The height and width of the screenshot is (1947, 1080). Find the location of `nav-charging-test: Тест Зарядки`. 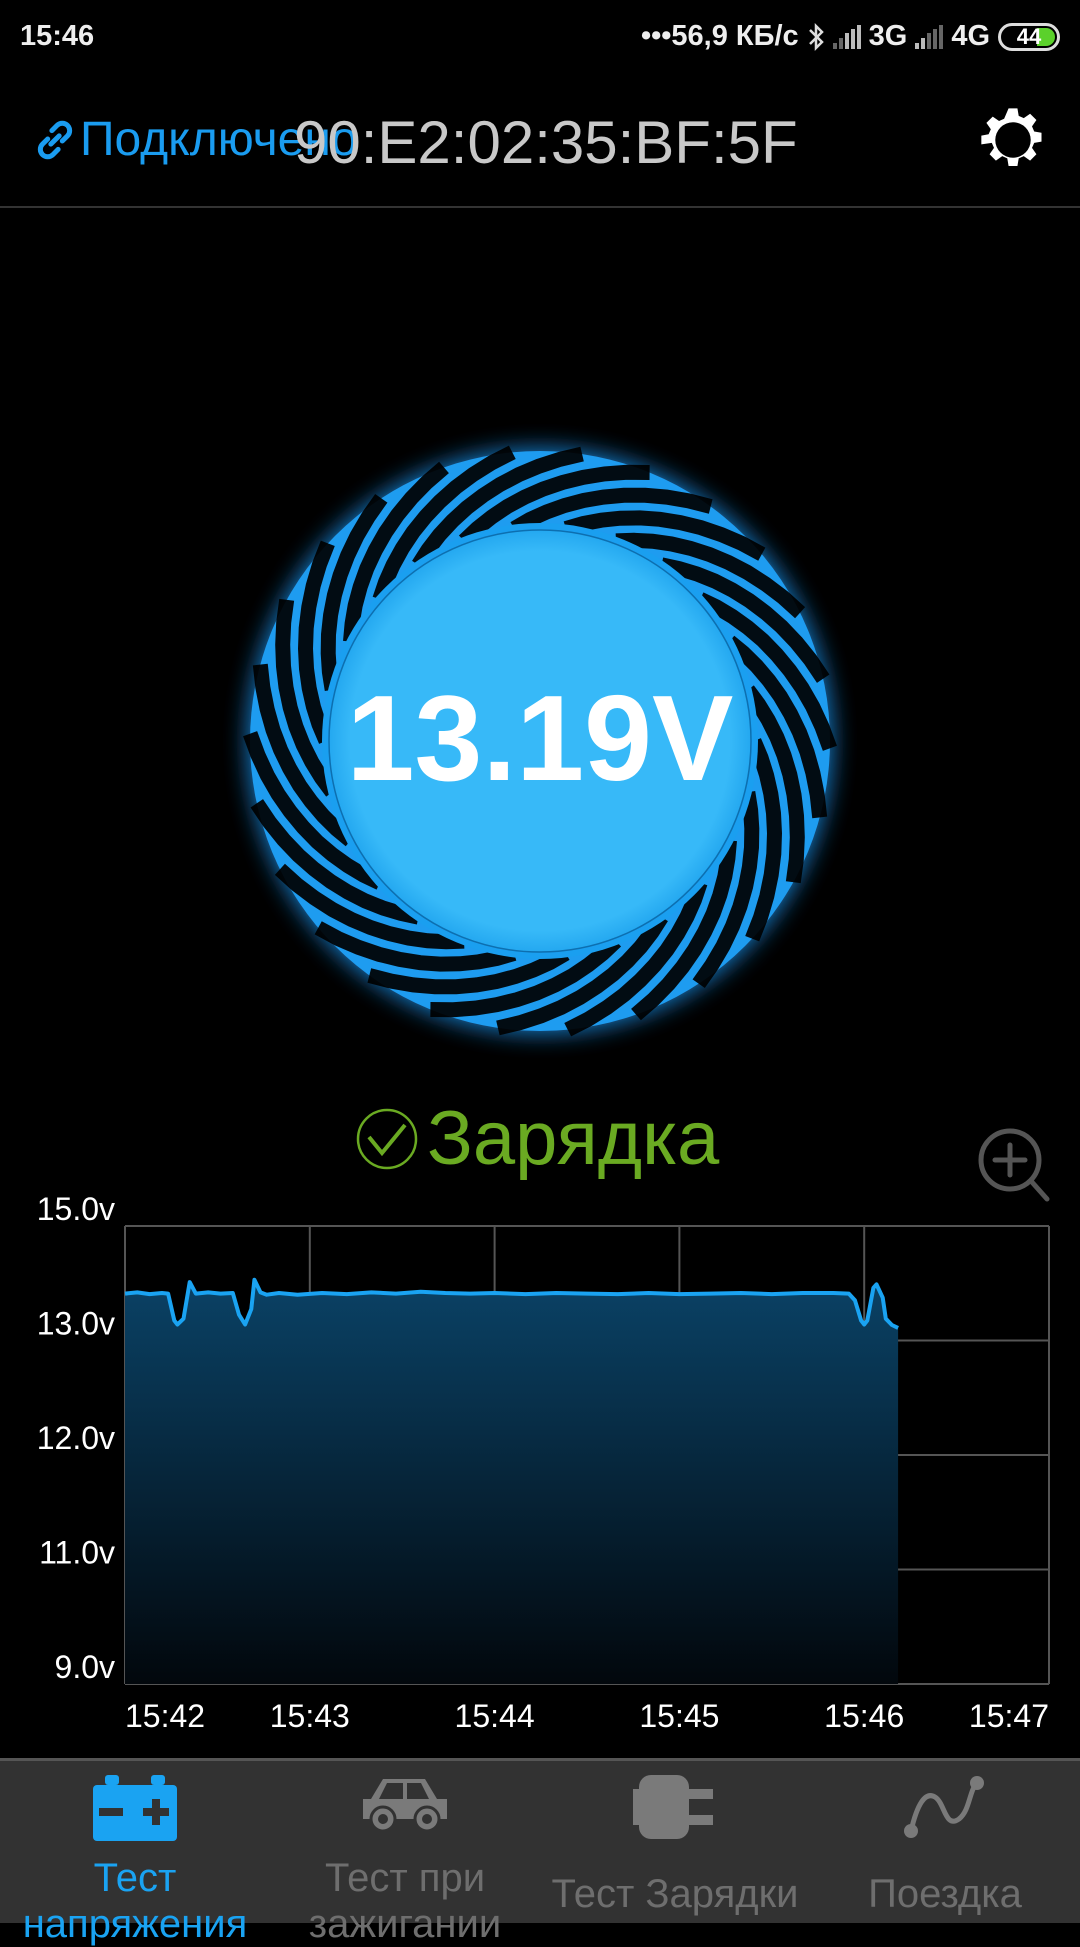

nav-charging-test: Тест Зарядки is located at coordinates (675, 1842).